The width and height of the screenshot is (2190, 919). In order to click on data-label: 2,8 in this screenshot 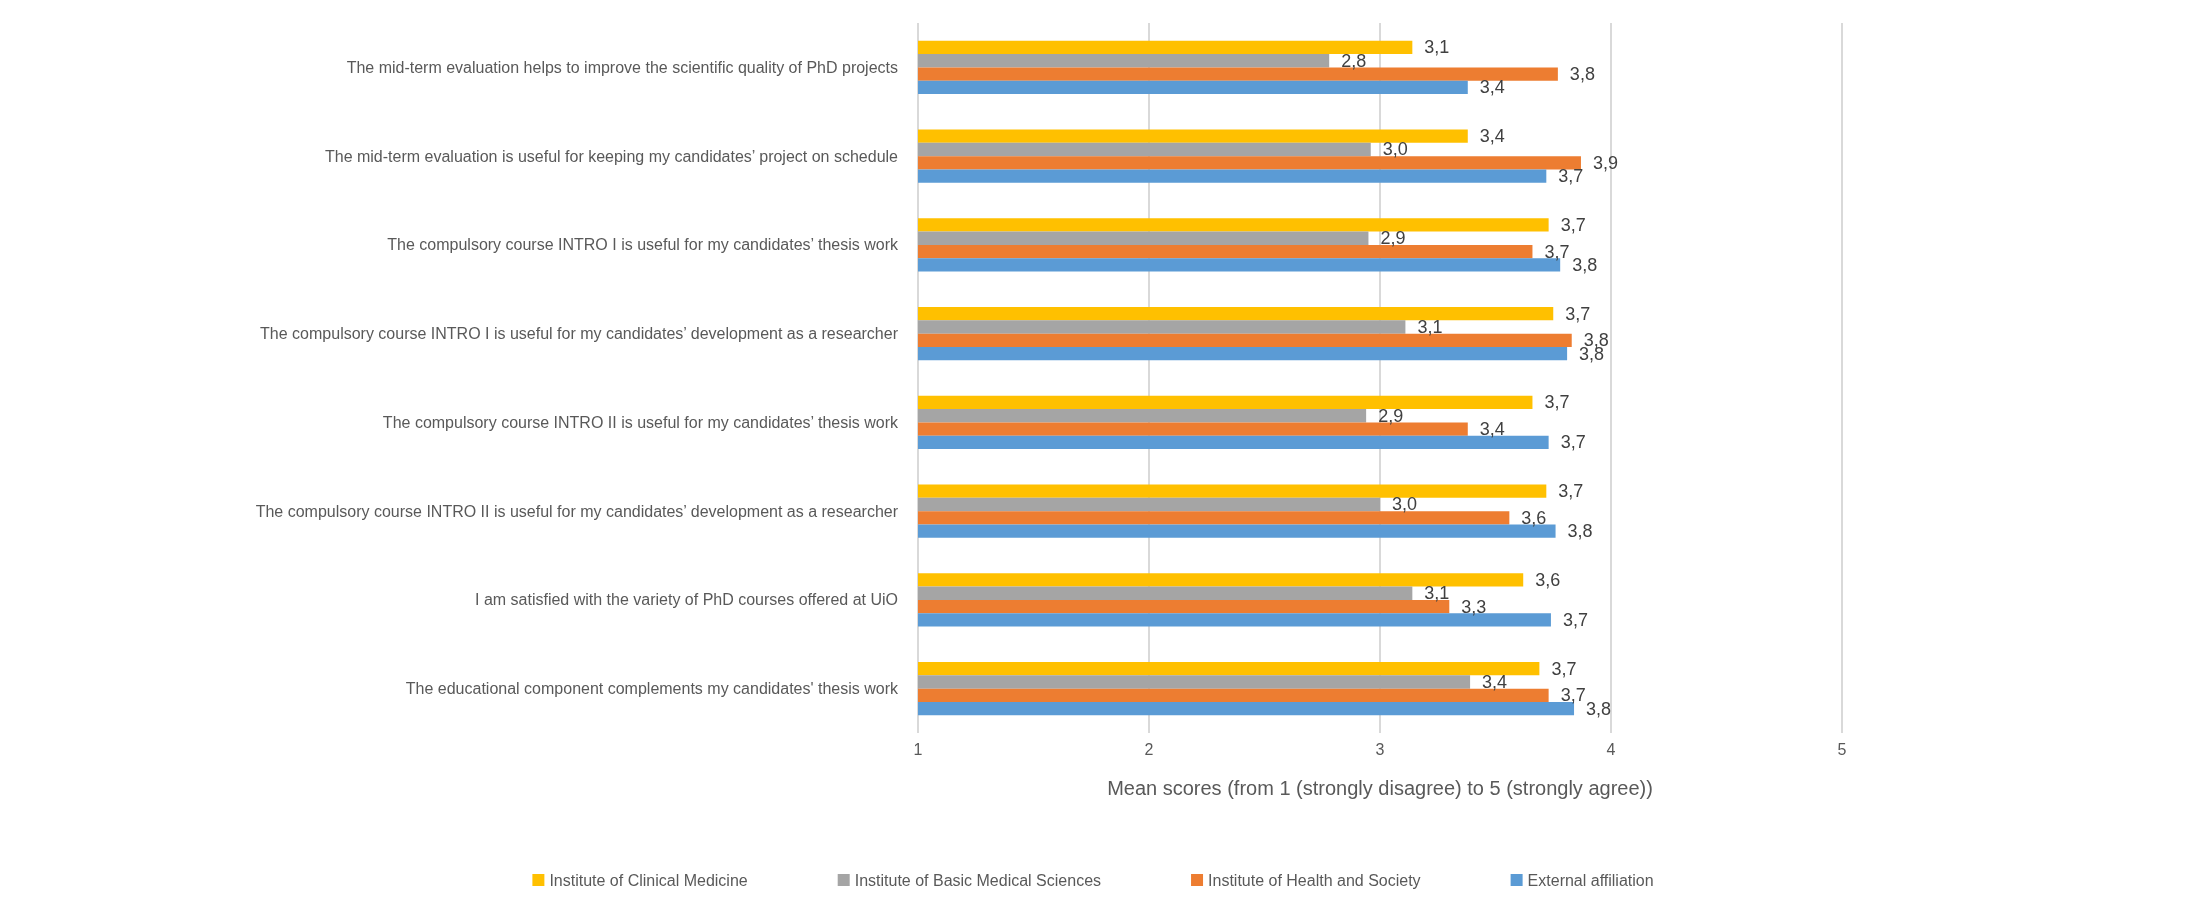, I will do `click(1354, 60)`.